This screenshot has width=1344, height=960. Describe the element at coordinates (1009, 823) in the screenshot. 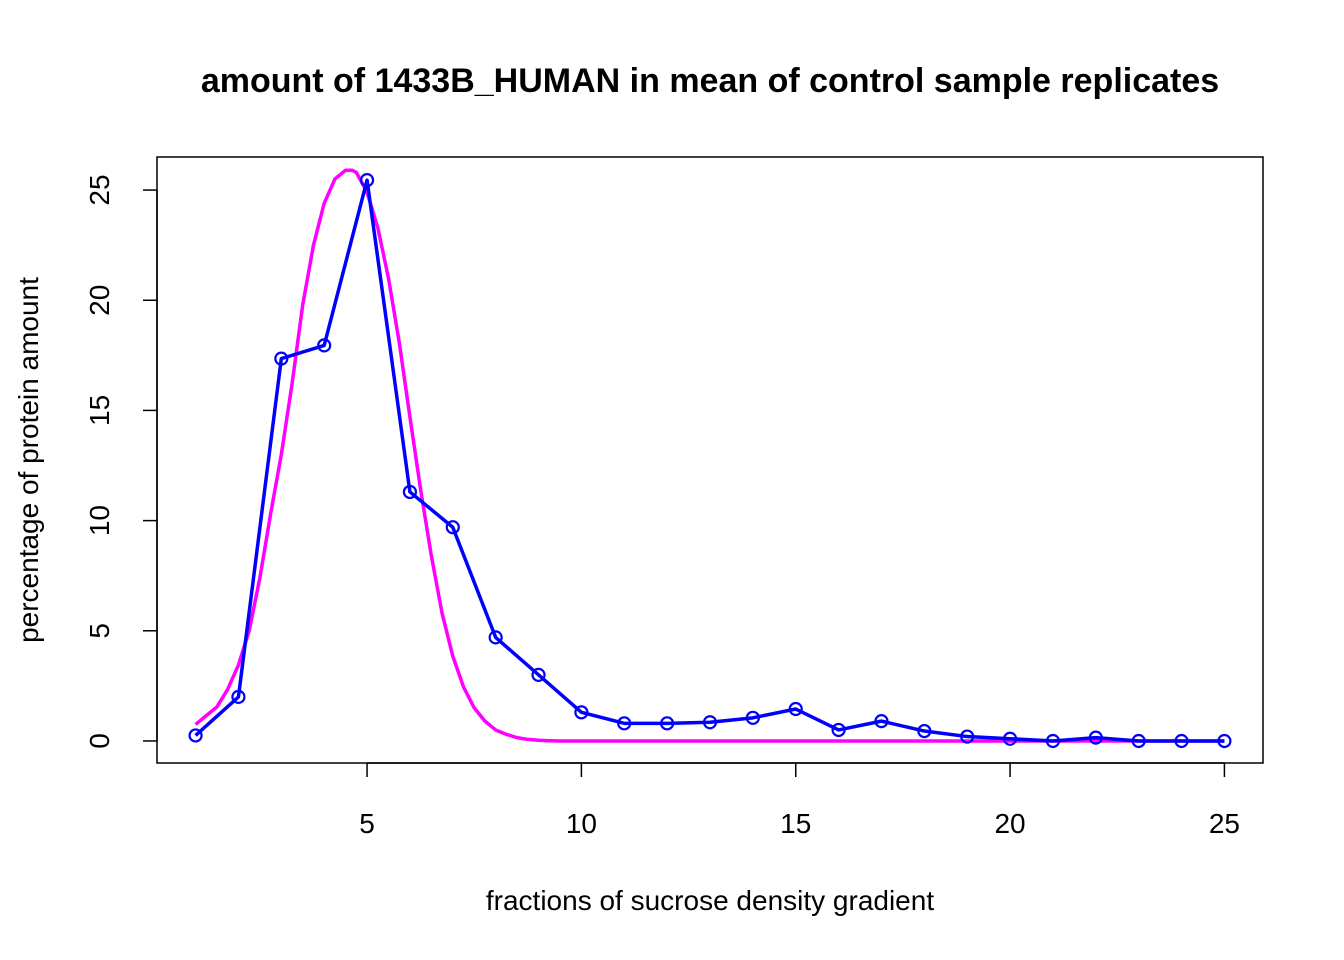

I see `x-tick-label: 20` at that location.